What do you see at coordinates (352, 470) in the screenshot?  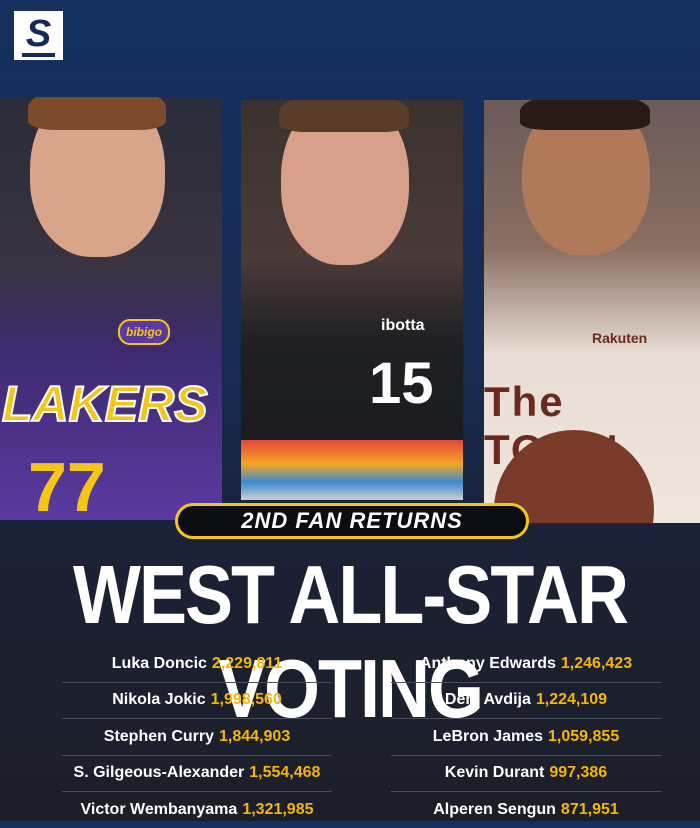 I see `jersey-stripe` at bounding box center [352, 470].